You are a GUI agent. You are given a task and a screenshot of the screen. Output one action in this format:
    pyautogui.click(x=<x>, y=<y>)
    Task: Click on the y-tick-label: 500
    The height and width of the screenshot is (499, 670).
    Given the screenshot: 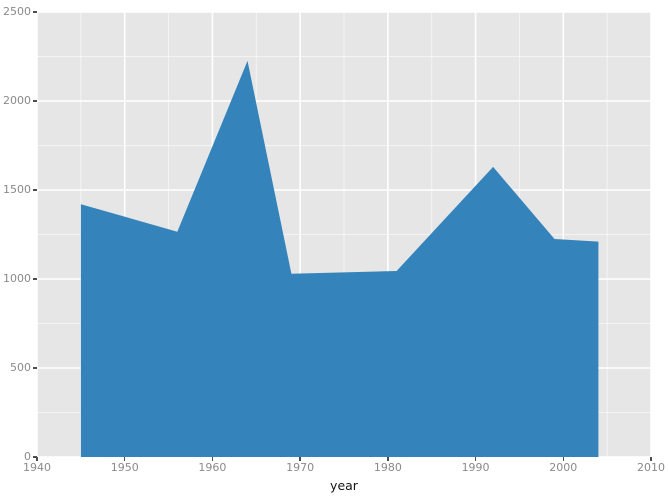 What is the action you would take?
    pyautogui.click(x=20, y=367)
    